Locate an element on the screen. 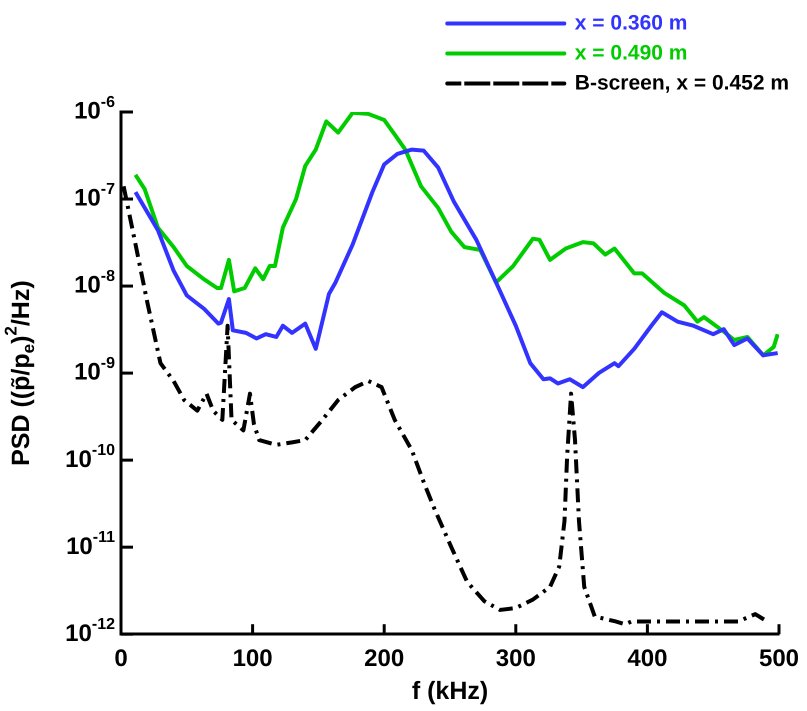  x-axis-title: f (kHz) is located at coordinates (450, 690).